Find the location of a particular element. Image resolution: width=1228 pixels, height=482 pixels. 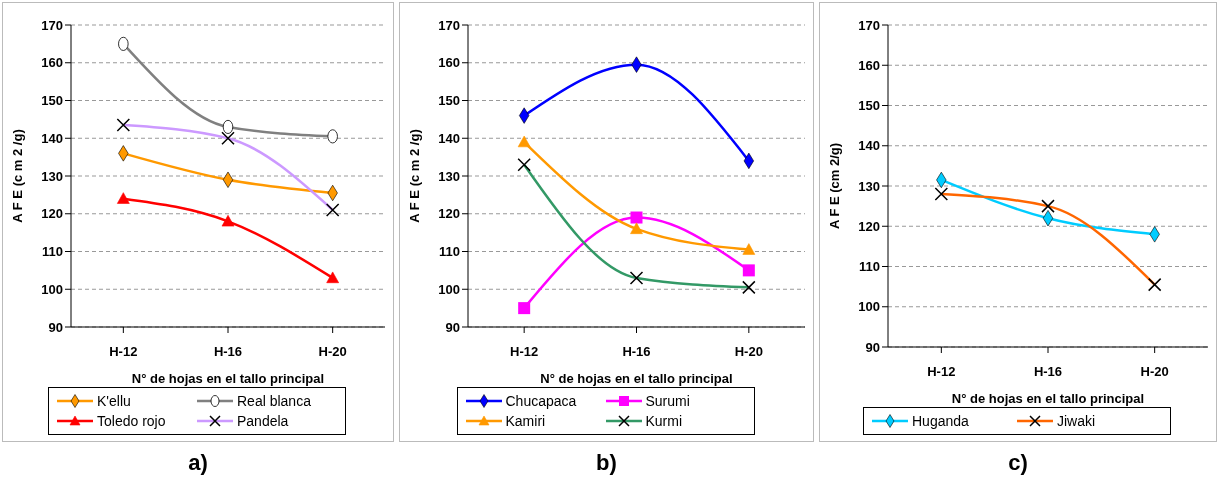

legend-label: Surumi is located at coordinates (667, 401).